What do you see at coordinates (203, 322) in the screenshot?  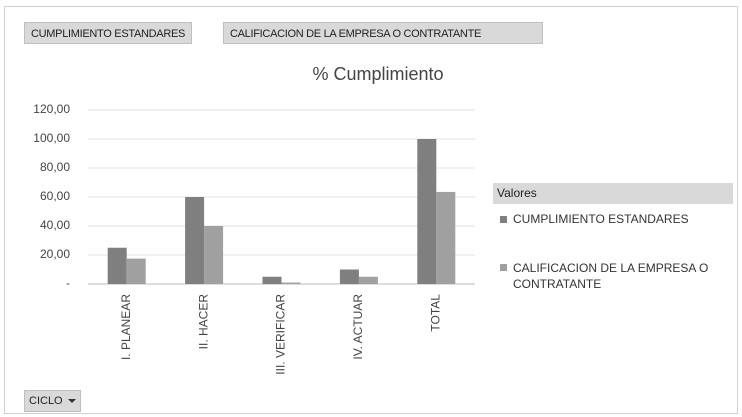 I see `x-tick-label: II. HACER` at bounding box center [203, 322].